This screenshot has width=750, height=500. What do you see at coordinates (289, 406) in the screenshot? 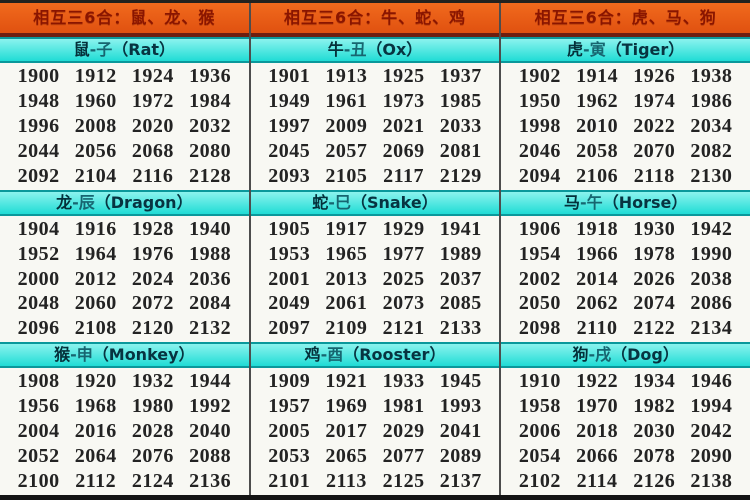
I see `year-cell: 1957` at bounding box center [289, 406].